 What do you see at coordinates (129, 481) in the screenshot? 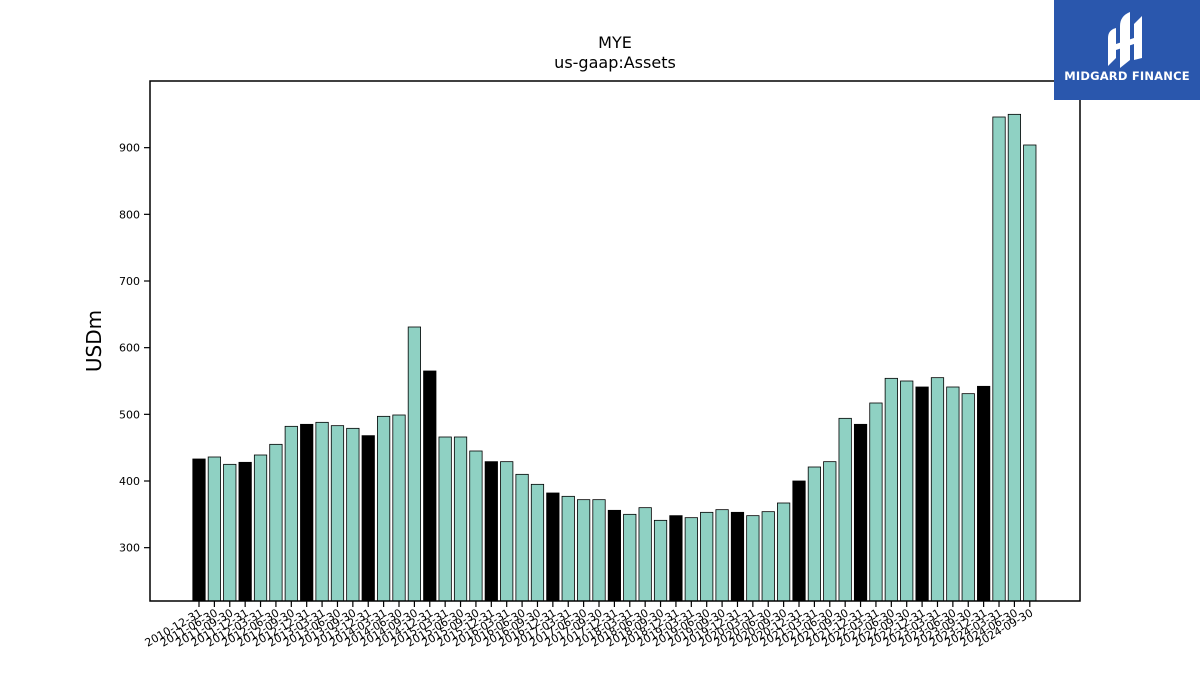
I see `y-tick-label: 400` at bounding box center [129, 481].